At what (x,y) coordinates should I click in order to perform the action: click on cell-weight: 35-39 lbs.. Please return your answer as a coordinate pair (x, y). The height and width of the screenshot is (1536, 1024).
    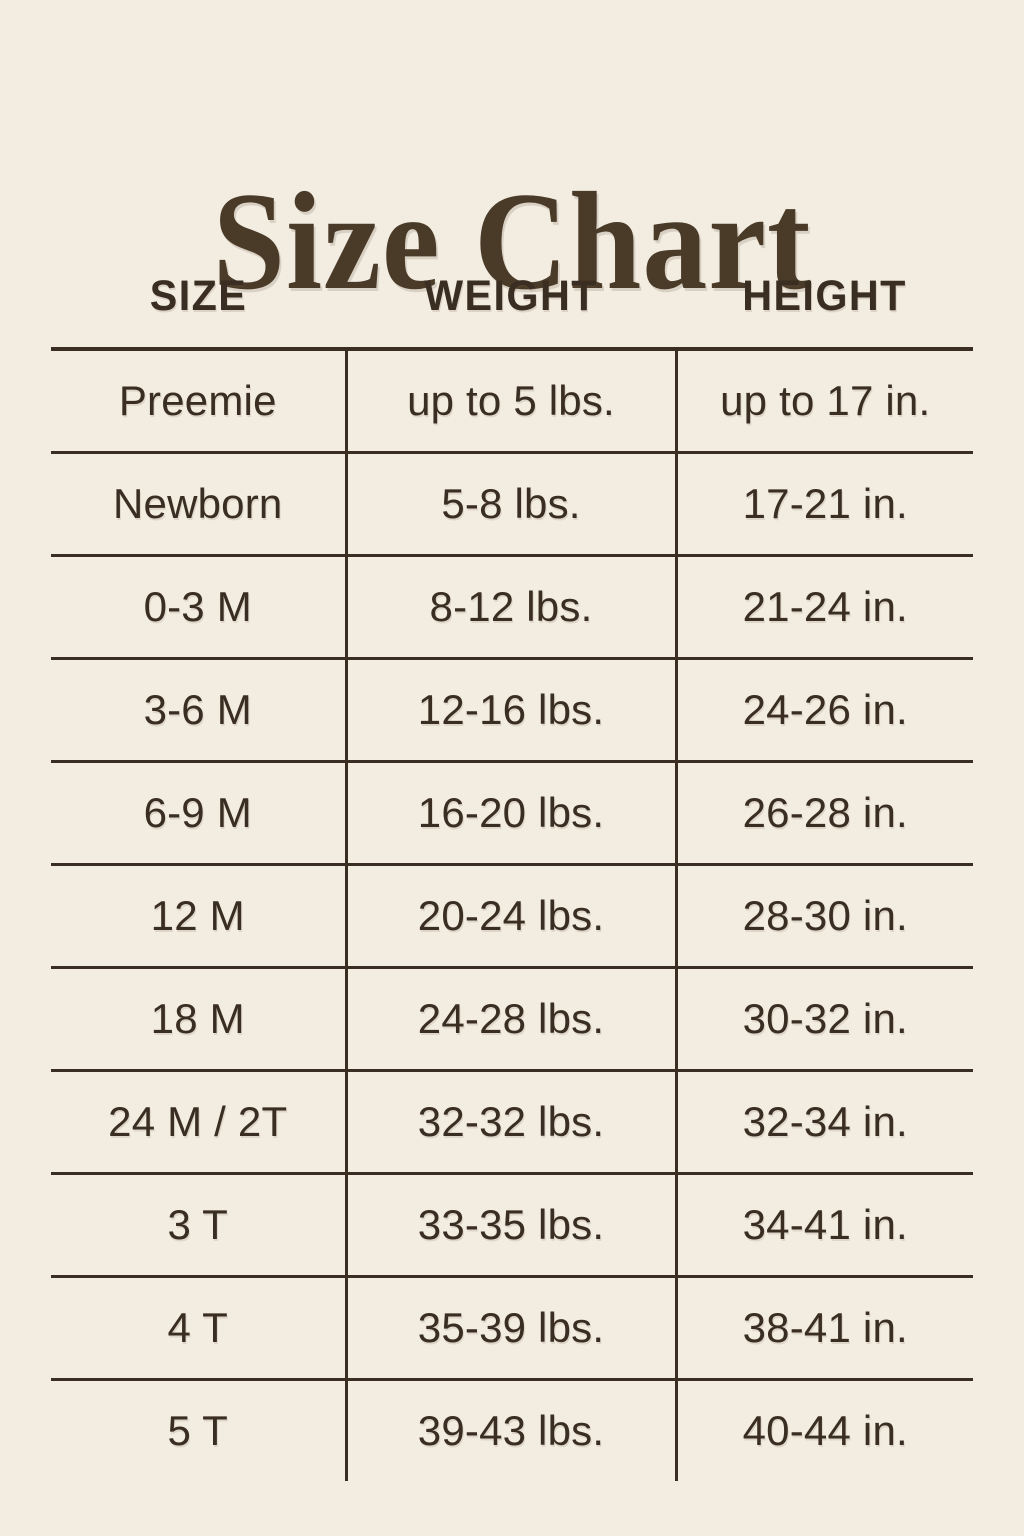
    Looking at the image, I should click on (512, 1327).